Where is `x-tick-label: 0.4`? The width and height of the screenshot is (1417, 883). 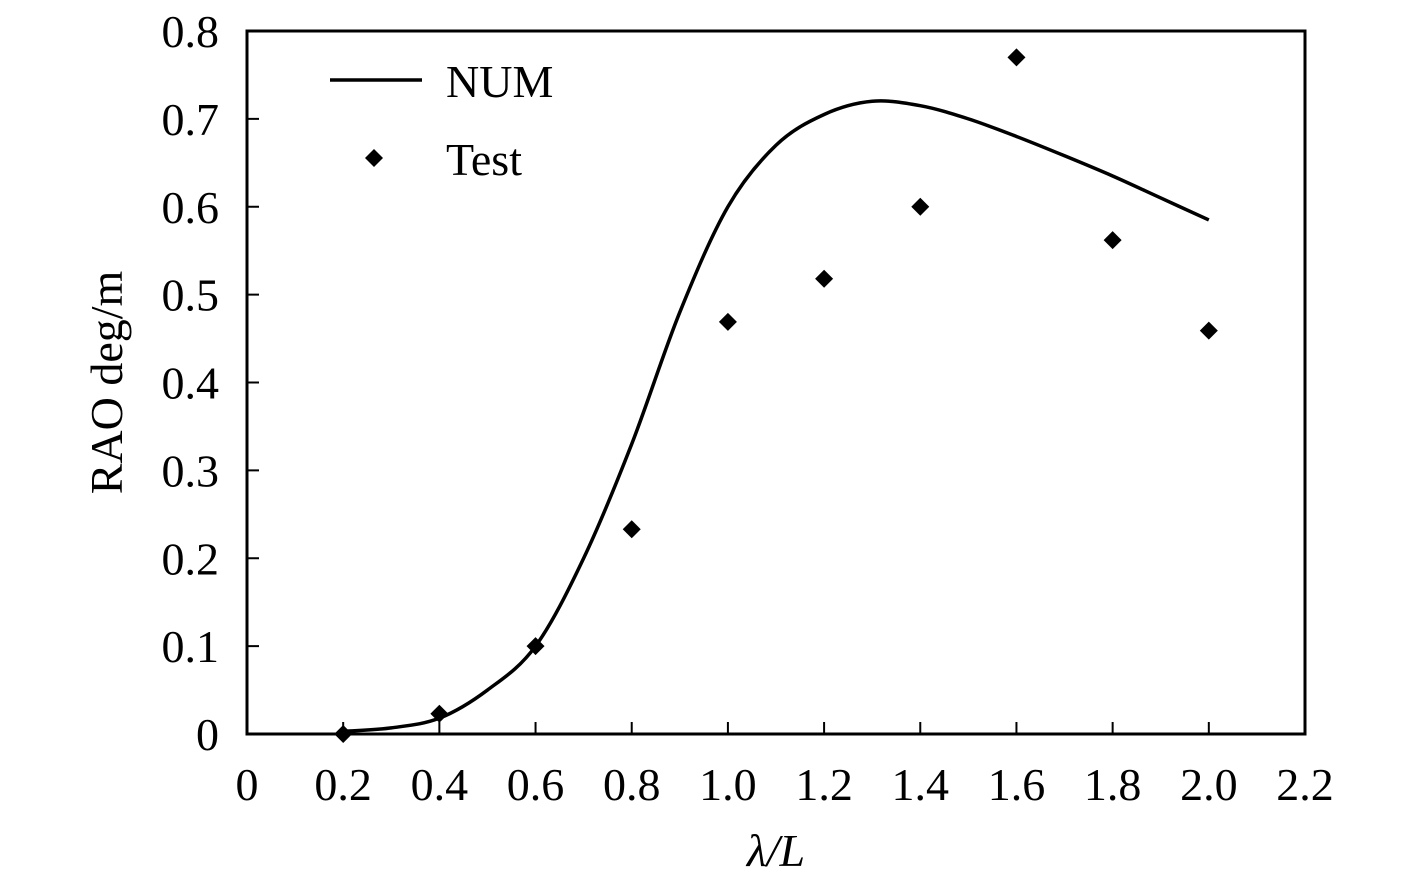 x-tick-label: 0.4 is located at coordinates (440, 784).